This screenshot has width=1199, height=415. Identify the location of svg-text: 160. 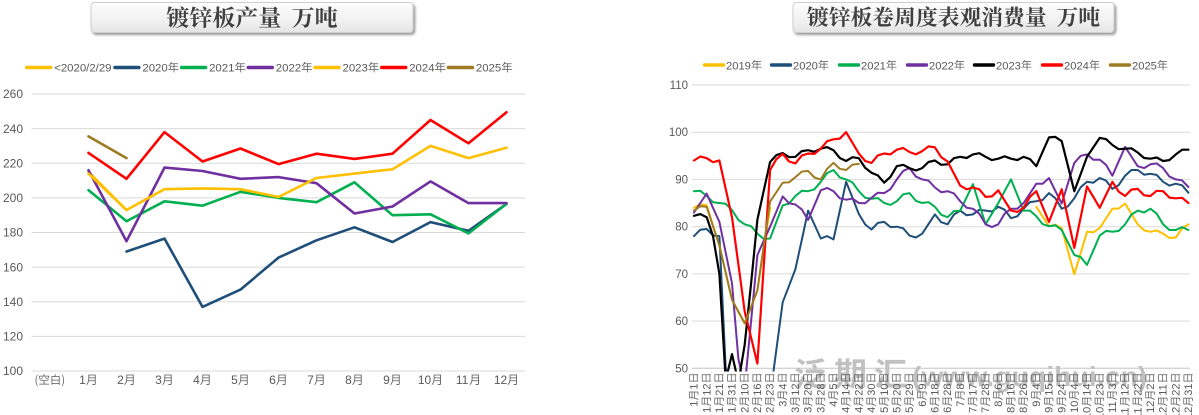
(13, 267).